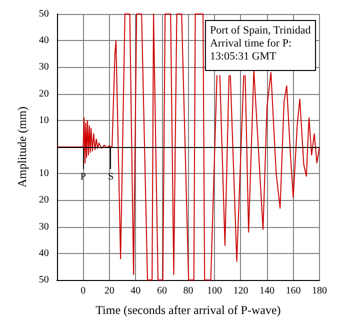  Describe the element at coordinates (240, 291) in the screenshot. I see `x-tick-label: 120` at that location.